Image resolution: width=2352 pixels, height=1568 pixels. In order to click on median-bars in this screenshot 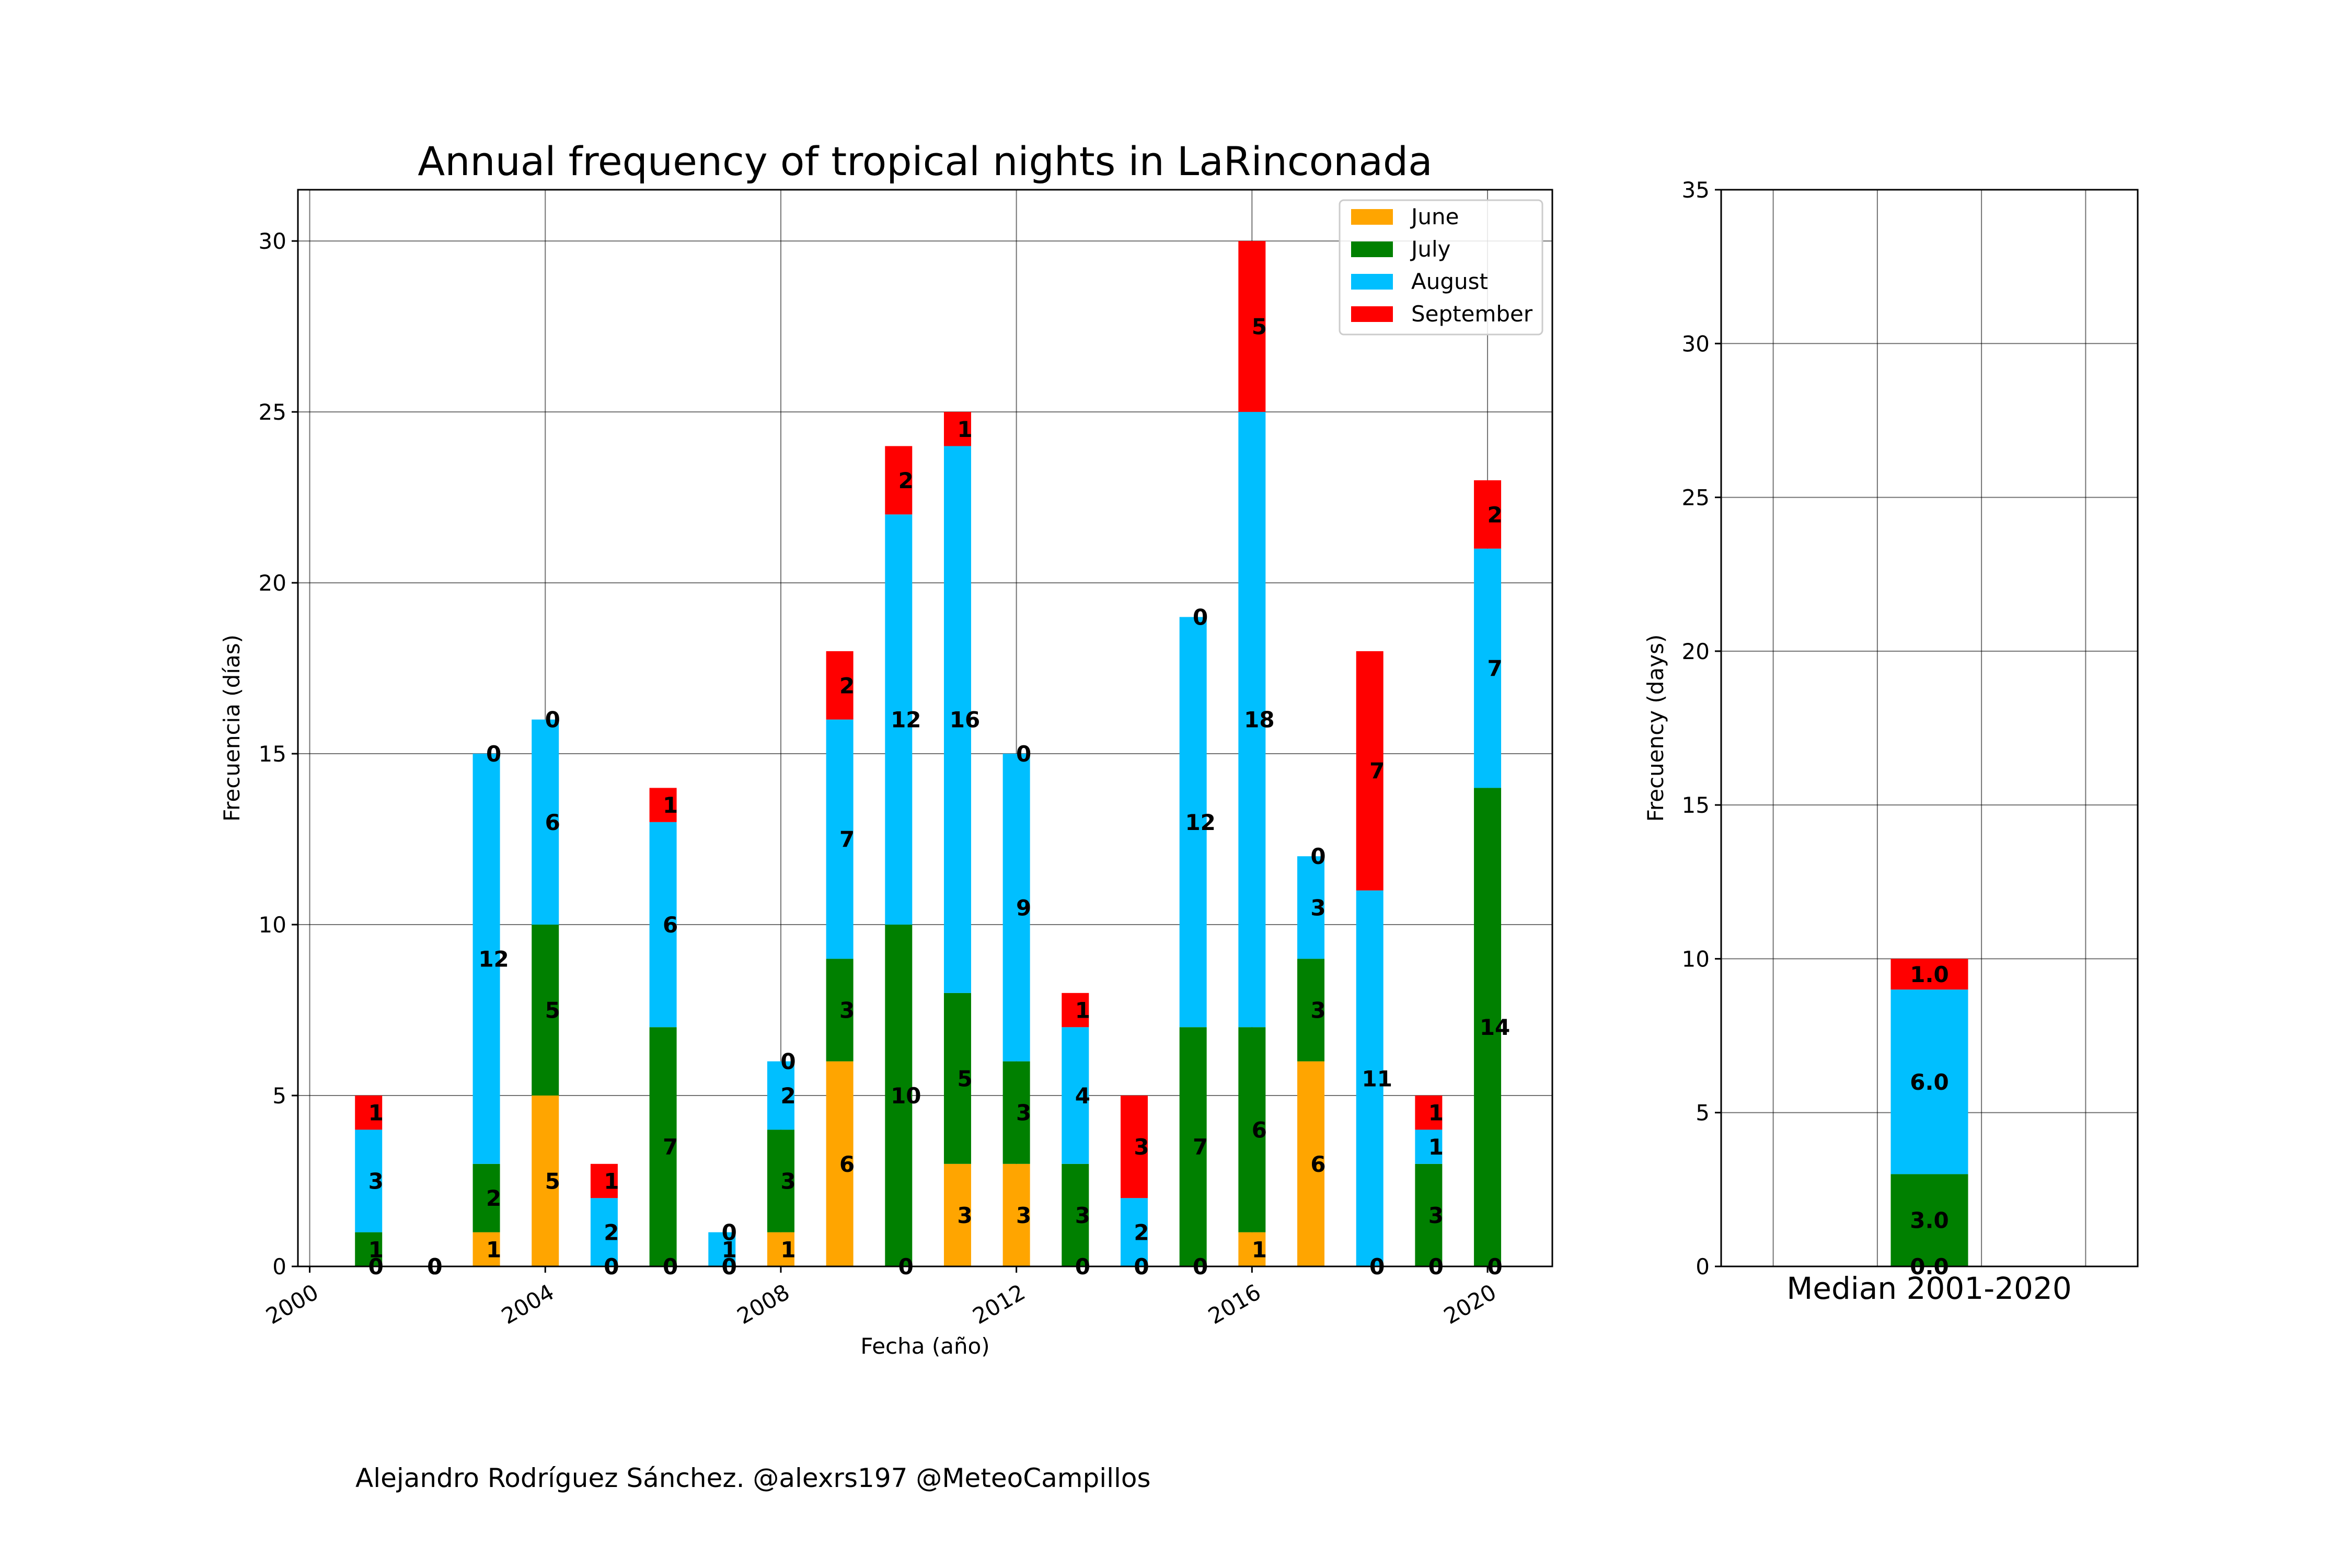, I will do `click(1929, 1112)`.